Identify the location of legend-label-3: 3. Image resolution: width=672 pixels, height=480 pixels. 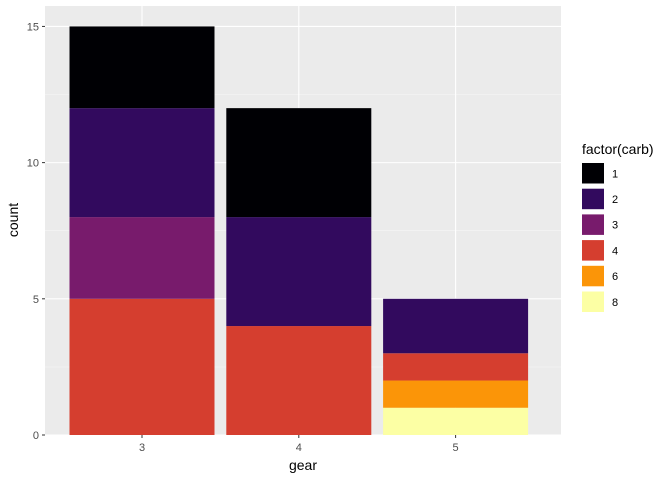
(615, 226).